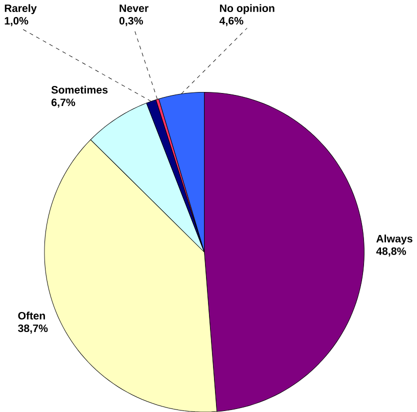 Image resolution: width=417 pixels, height=412 pixels. What do you see at coordinates (31, 316) in the screenshot?
I see `slice-label: Often` at bounding box center [31, 316].